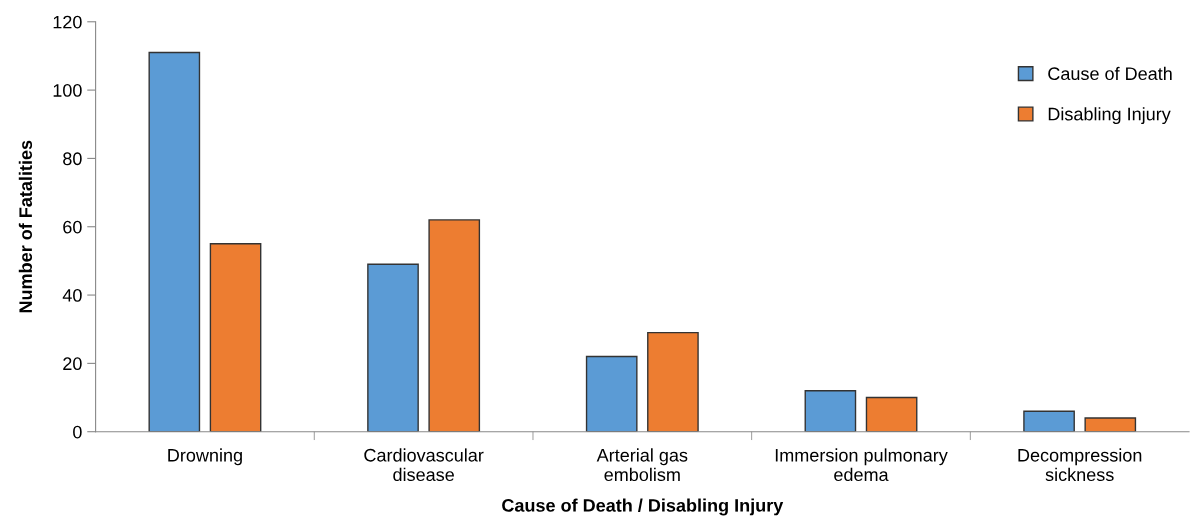  Describe the element at coordinates (1080, 465) in the screenshot. I see `x-tick-label: Decompression sickness` at that location.